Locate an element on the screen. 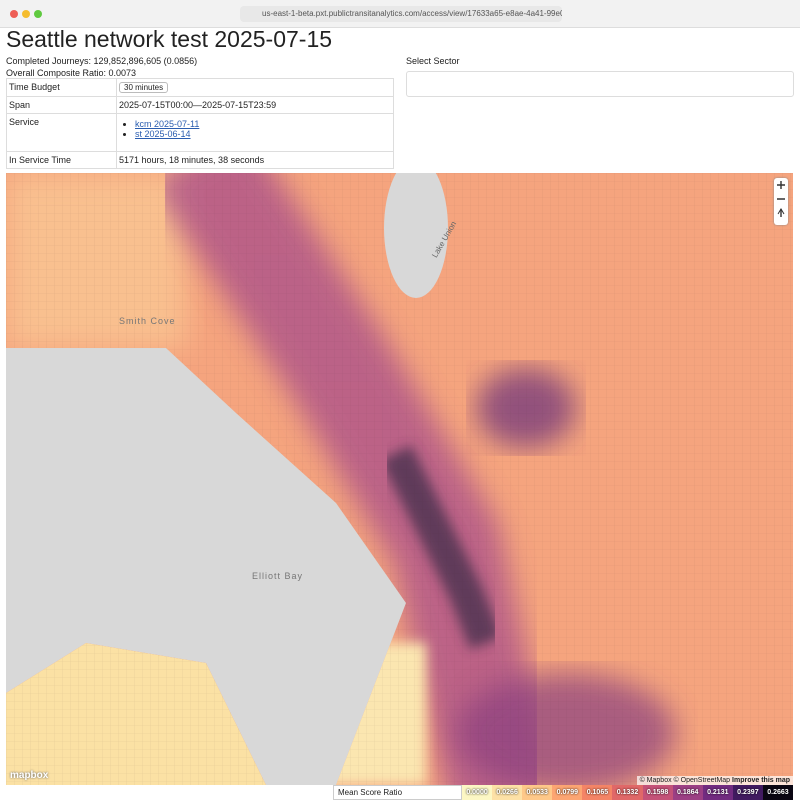 The image size is (800, 800). service-link: kcm 2025-07-11 is located at coordinates (167, 124).